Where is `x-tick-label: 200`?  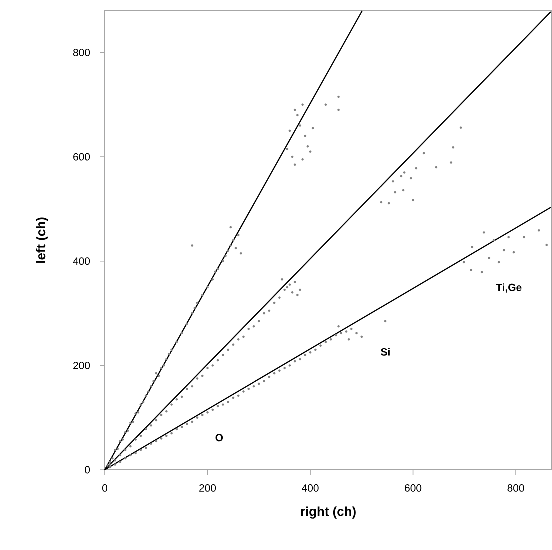
x-tick-label: 200 is located at coordinates (208, 488).